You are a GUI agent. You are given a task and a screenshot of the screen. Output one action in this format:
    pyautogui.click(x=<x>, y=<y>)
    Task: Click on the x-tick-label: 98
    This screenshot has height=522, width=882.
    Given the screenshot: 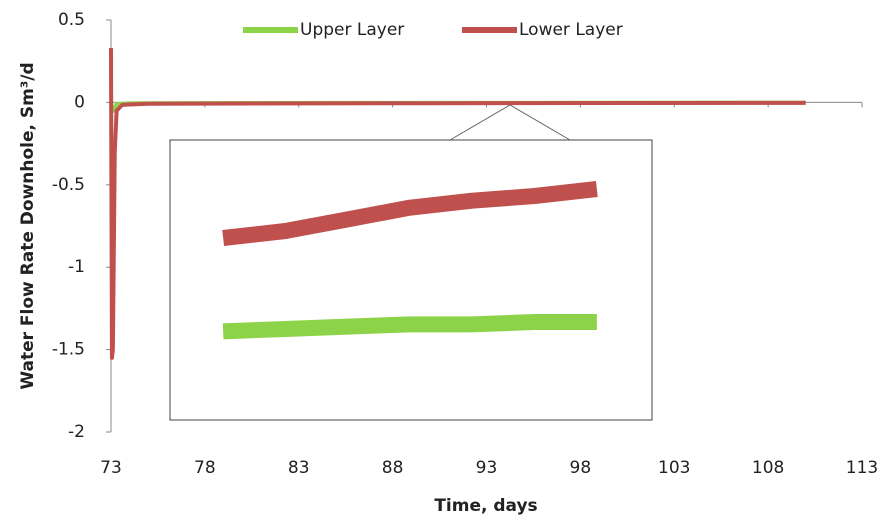 What is the action you would take?
    pyautogui.click(x=581, y=468)
    